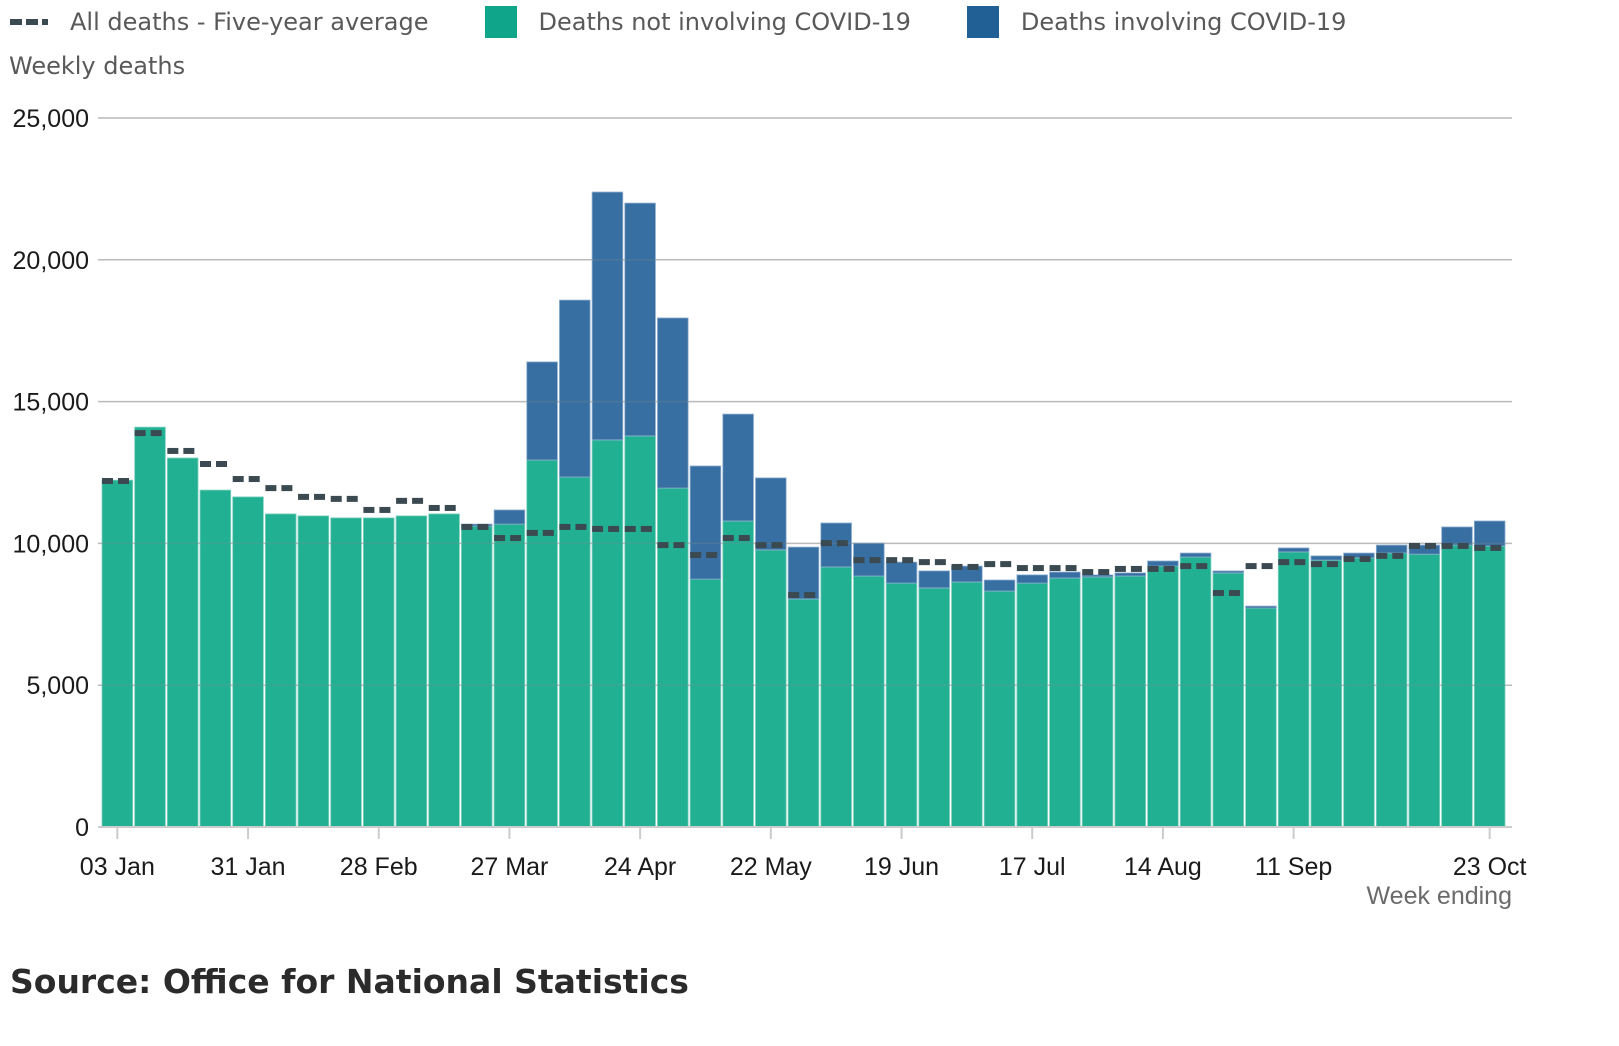 This screenshot has height=1046, width=1619. Describe the element at coordinates (982, 22) in the screenshot. I see `color-swatch-icon` at that location.